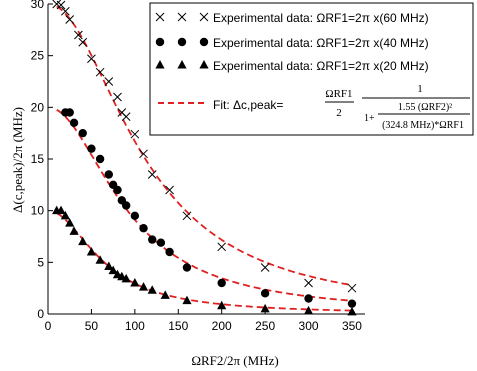  Describe the element at coordinates (420, 89) in the screenshot. I see `formula-num-right: 1` at that location.